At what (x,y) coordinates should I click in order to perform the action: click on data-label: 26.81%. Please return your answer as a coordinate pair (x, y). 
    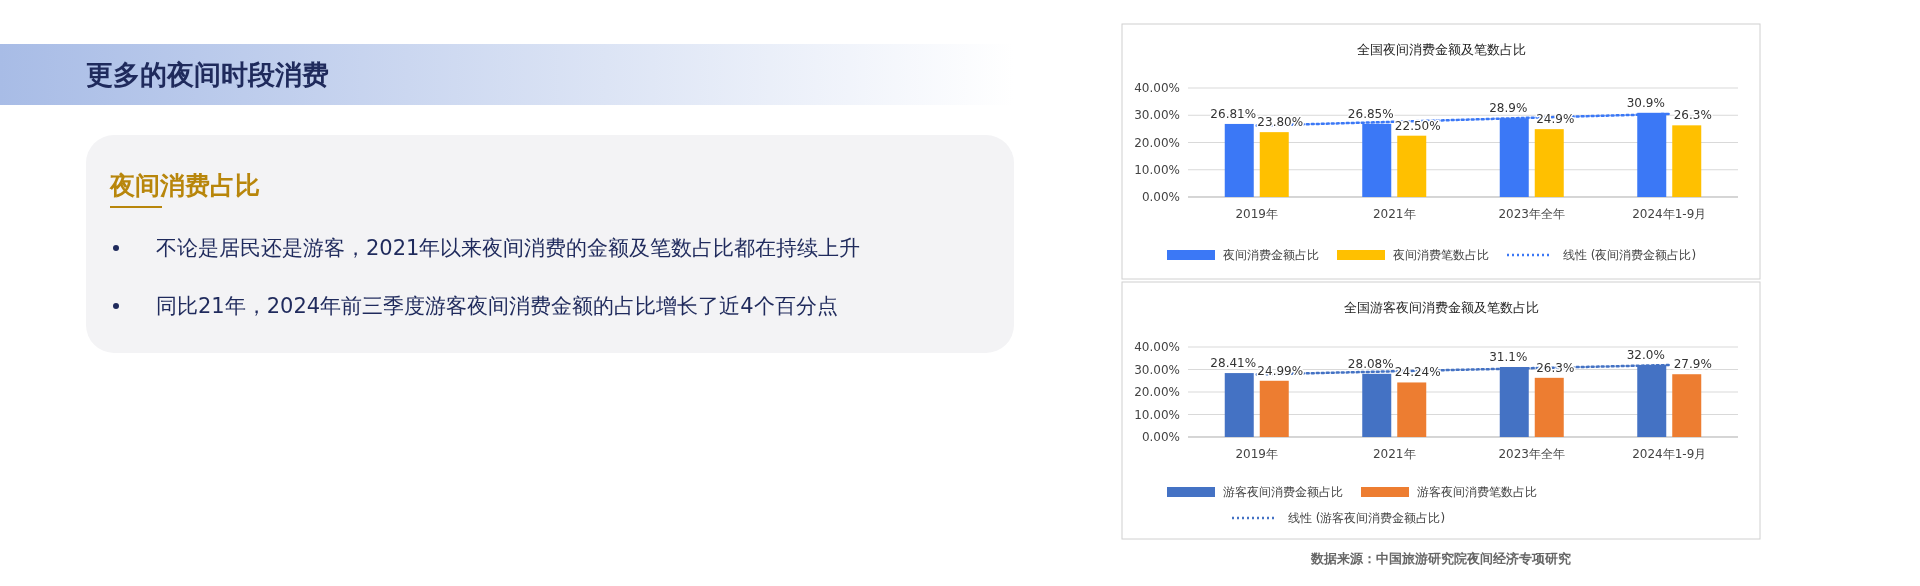
    Looking at the image, I should click on (1233, 113).